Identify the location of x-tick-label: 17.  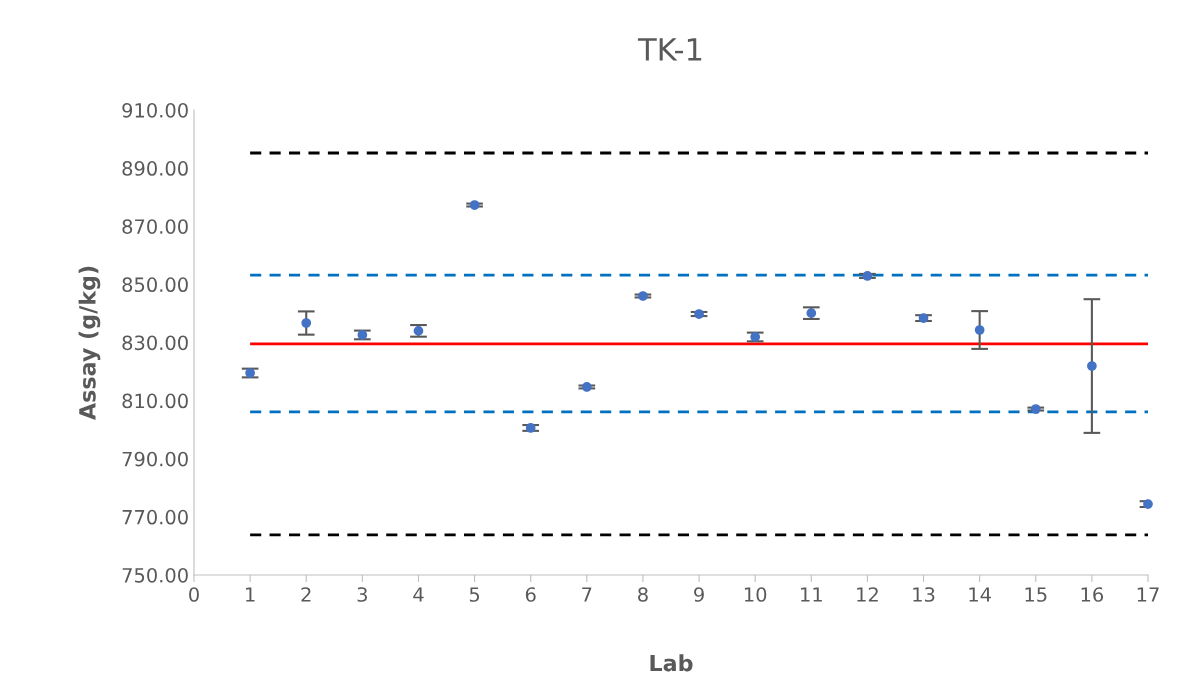
(1148, 594).